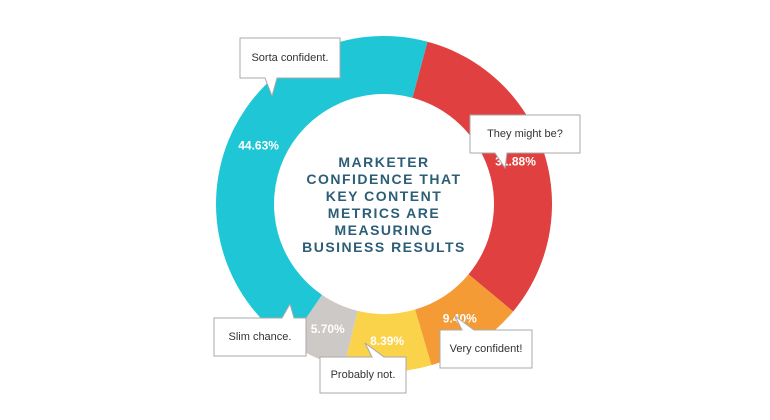 The image size is (770, 420). I want to click on value-label: 44.63%, so click(258, 146).